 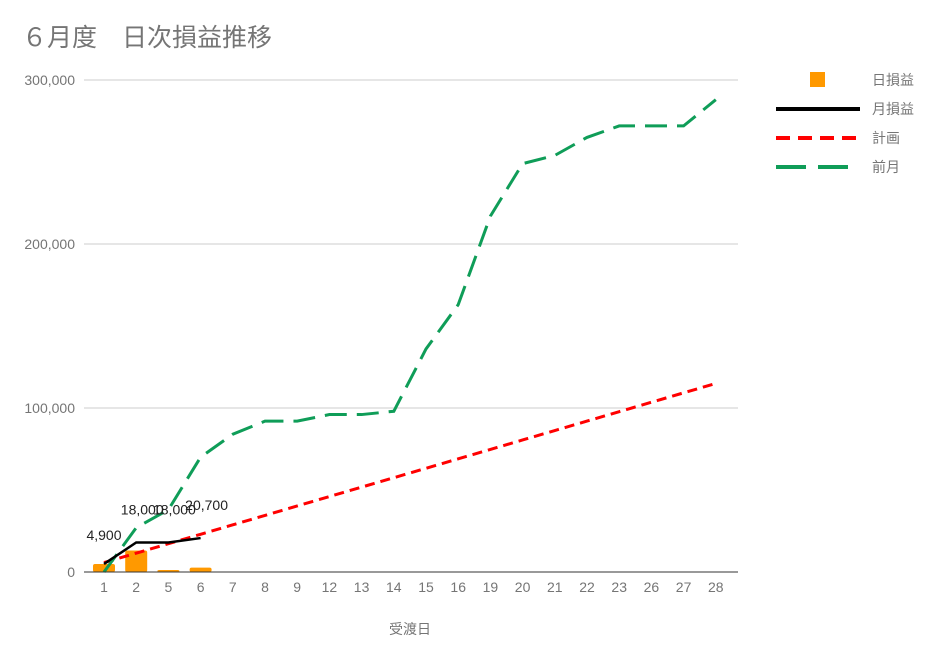 What do you see at coordinates (136, 587) in the screenshot?
I see `x-tick-label: 2` at bounding box center [136, 587].